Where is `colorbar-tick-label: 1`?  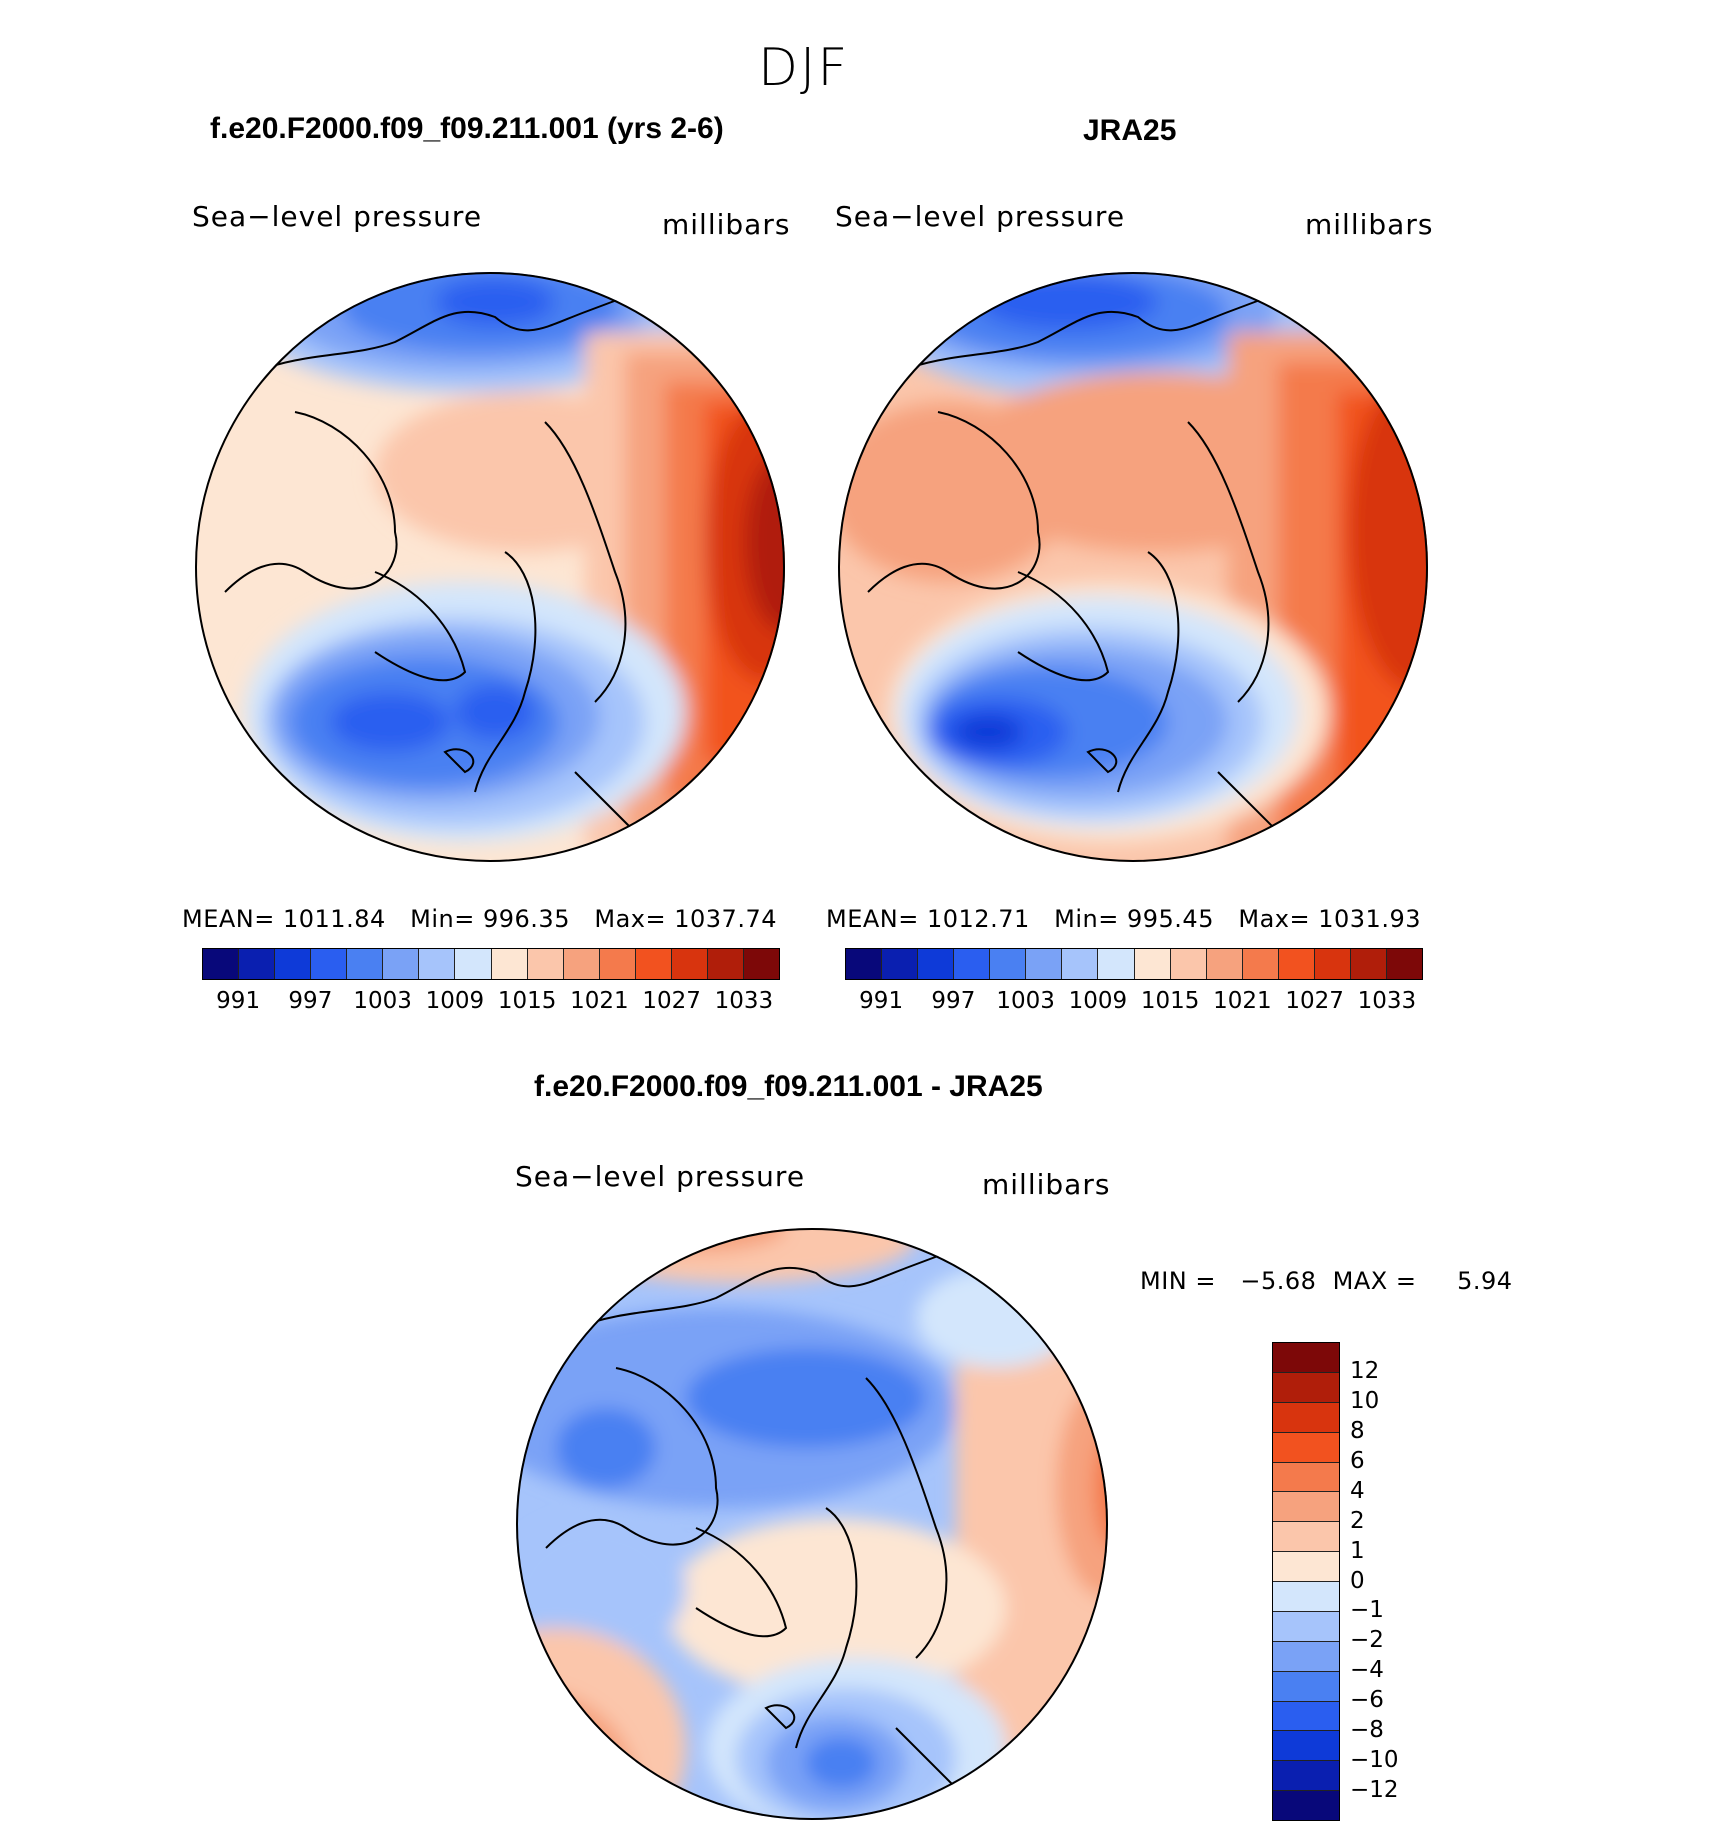 colorbar-tick-label: 1 is located at coordinates (1357, 1550).